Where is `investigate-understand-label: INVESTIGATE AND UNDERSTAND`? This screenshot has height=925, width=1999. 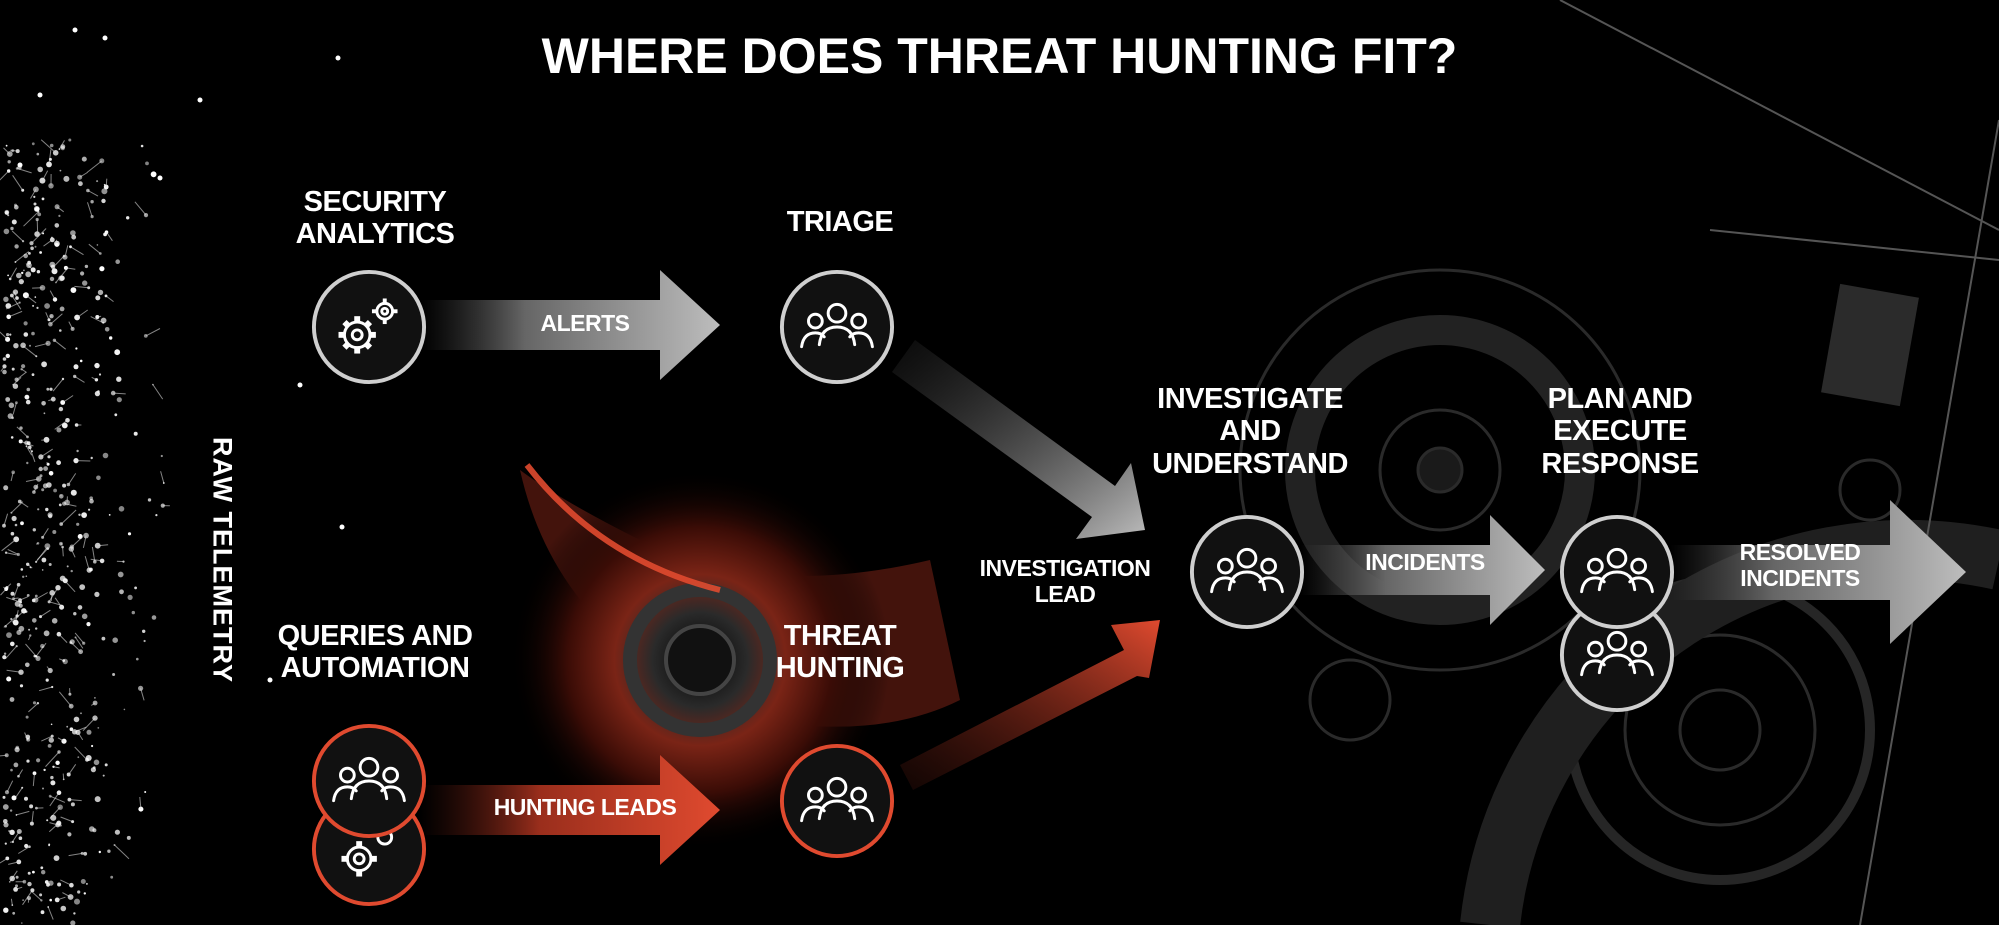
investigate-understand-label: INVESTIGATE AND UNDERSTAND is located at coordinates (1250, 431).